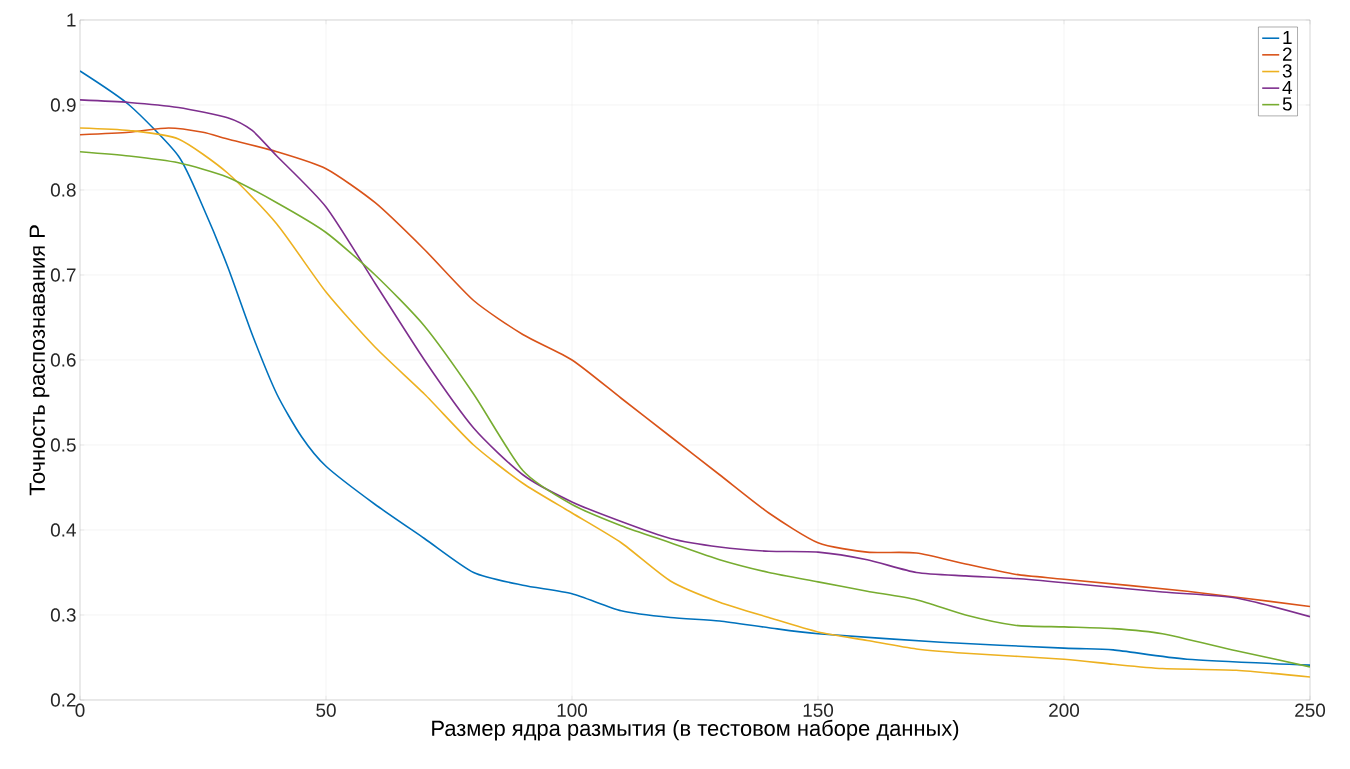 The width and height of the screenshot is (1350, 769). What do you see at coordinates (63, 700) in the screenshot?
I see `y-tick-label: 0.2` at bounding box center [63, 700].